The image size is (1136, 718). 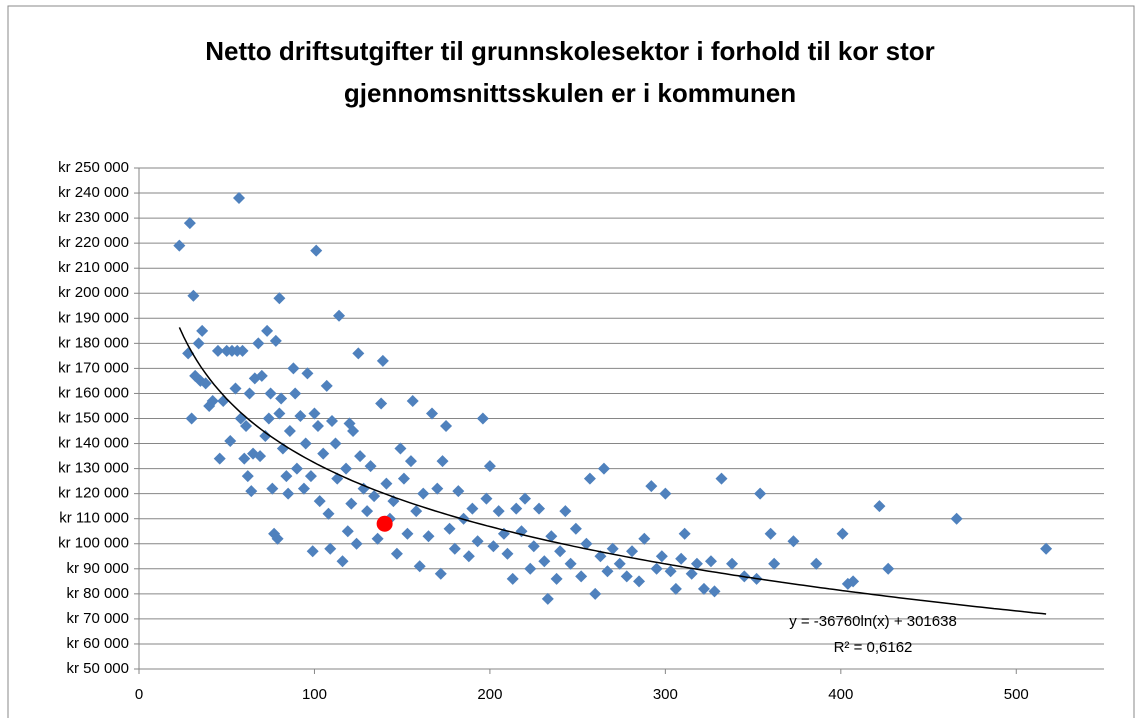 I want to click on y-tick-label: kr 160 000, so click(x=93, y=392).